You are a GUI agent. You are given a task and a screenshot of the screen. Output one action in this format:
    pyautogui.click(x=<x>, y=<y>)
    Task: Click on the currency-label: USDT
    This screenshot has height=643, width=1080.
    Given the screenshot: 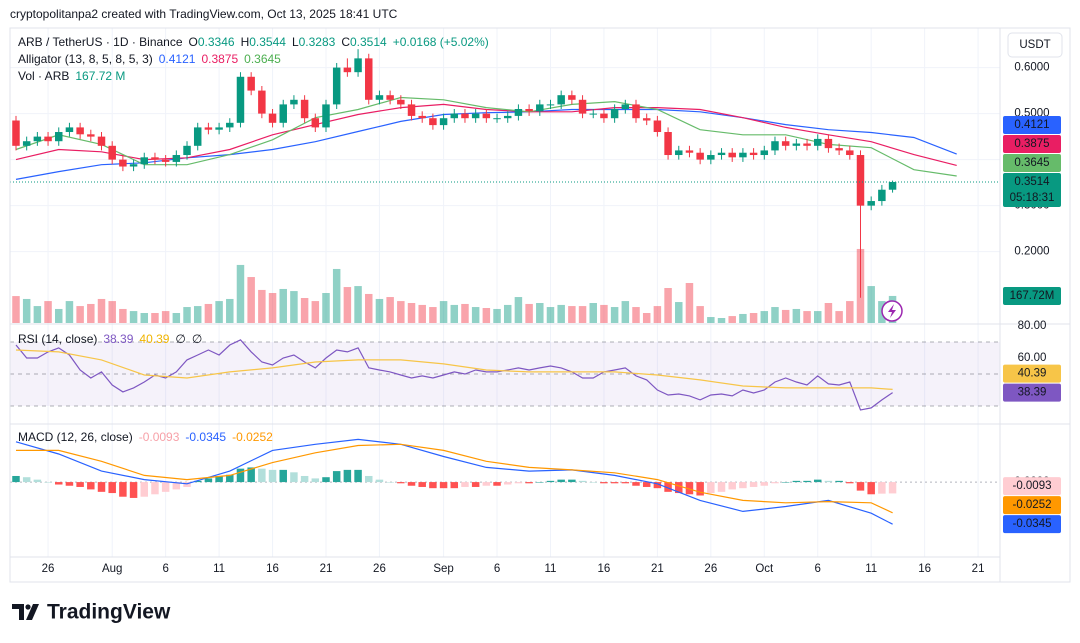 What is the action you would take?
    pyautogui.click(x=1034, y=45)
    